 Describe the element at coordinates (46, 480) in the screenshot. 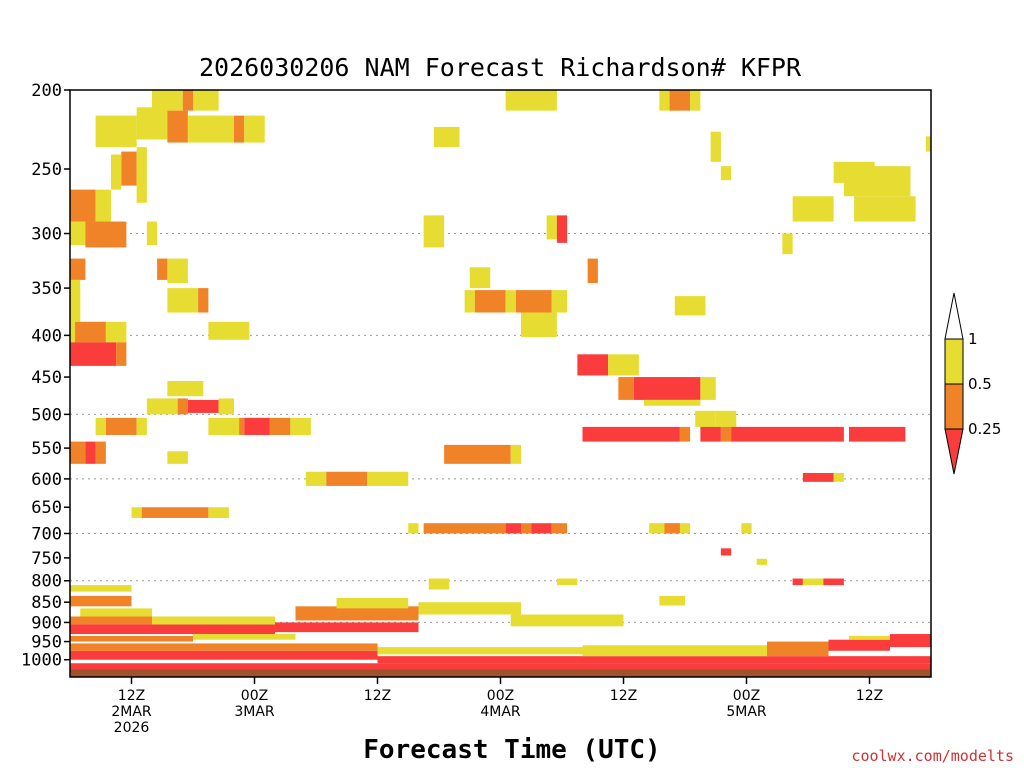

I see `y-tick-label: 600` at that location.